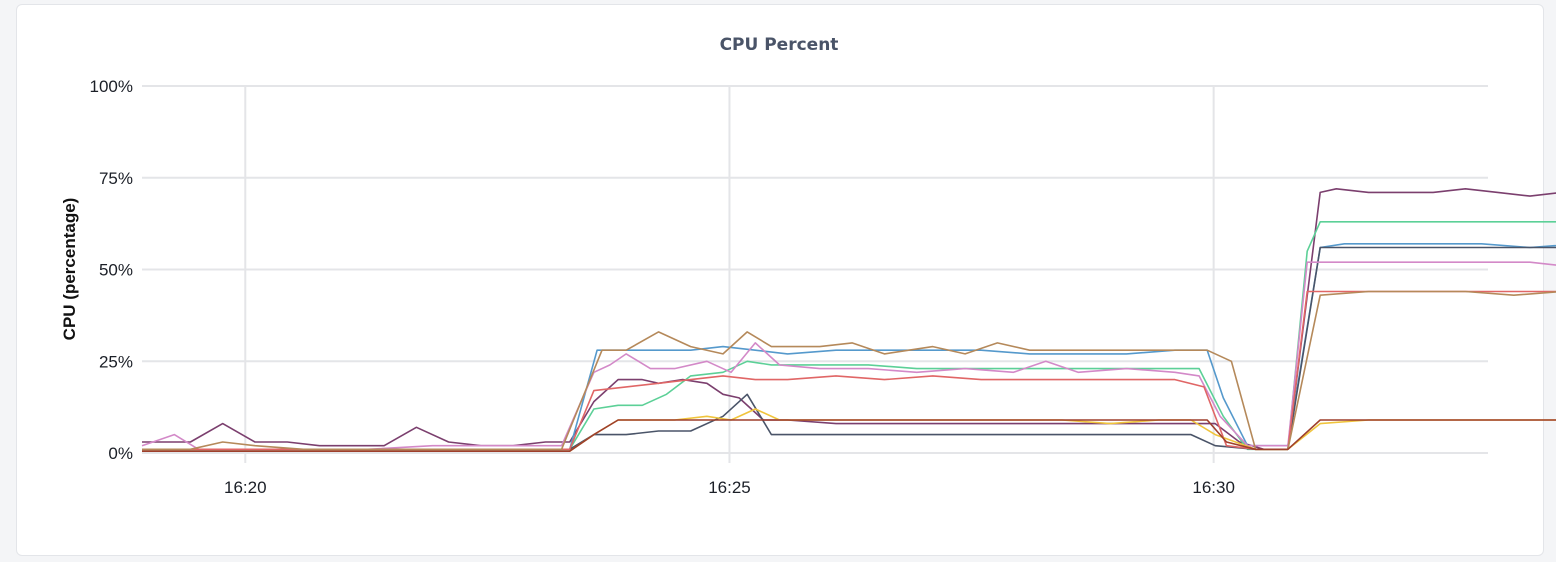 Image resolution: width=1556 pixels, height=562 pixels. I want to click on y-tick-label: 100%, so click(111, 86).